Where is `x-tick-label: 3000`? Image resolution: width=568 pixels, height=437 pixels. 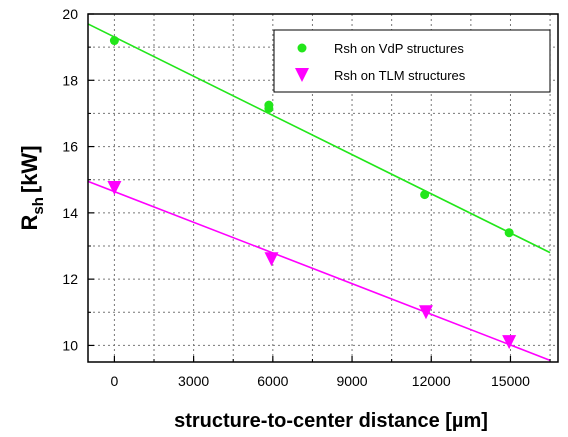
x-tick-label: 3000 is located at coordinates (193, 381).